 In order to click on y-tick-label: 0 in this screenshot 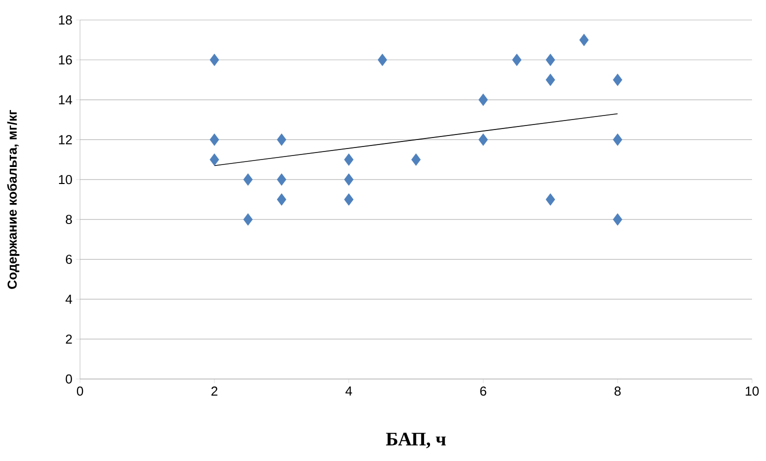, I will do `click(69, 379)`.